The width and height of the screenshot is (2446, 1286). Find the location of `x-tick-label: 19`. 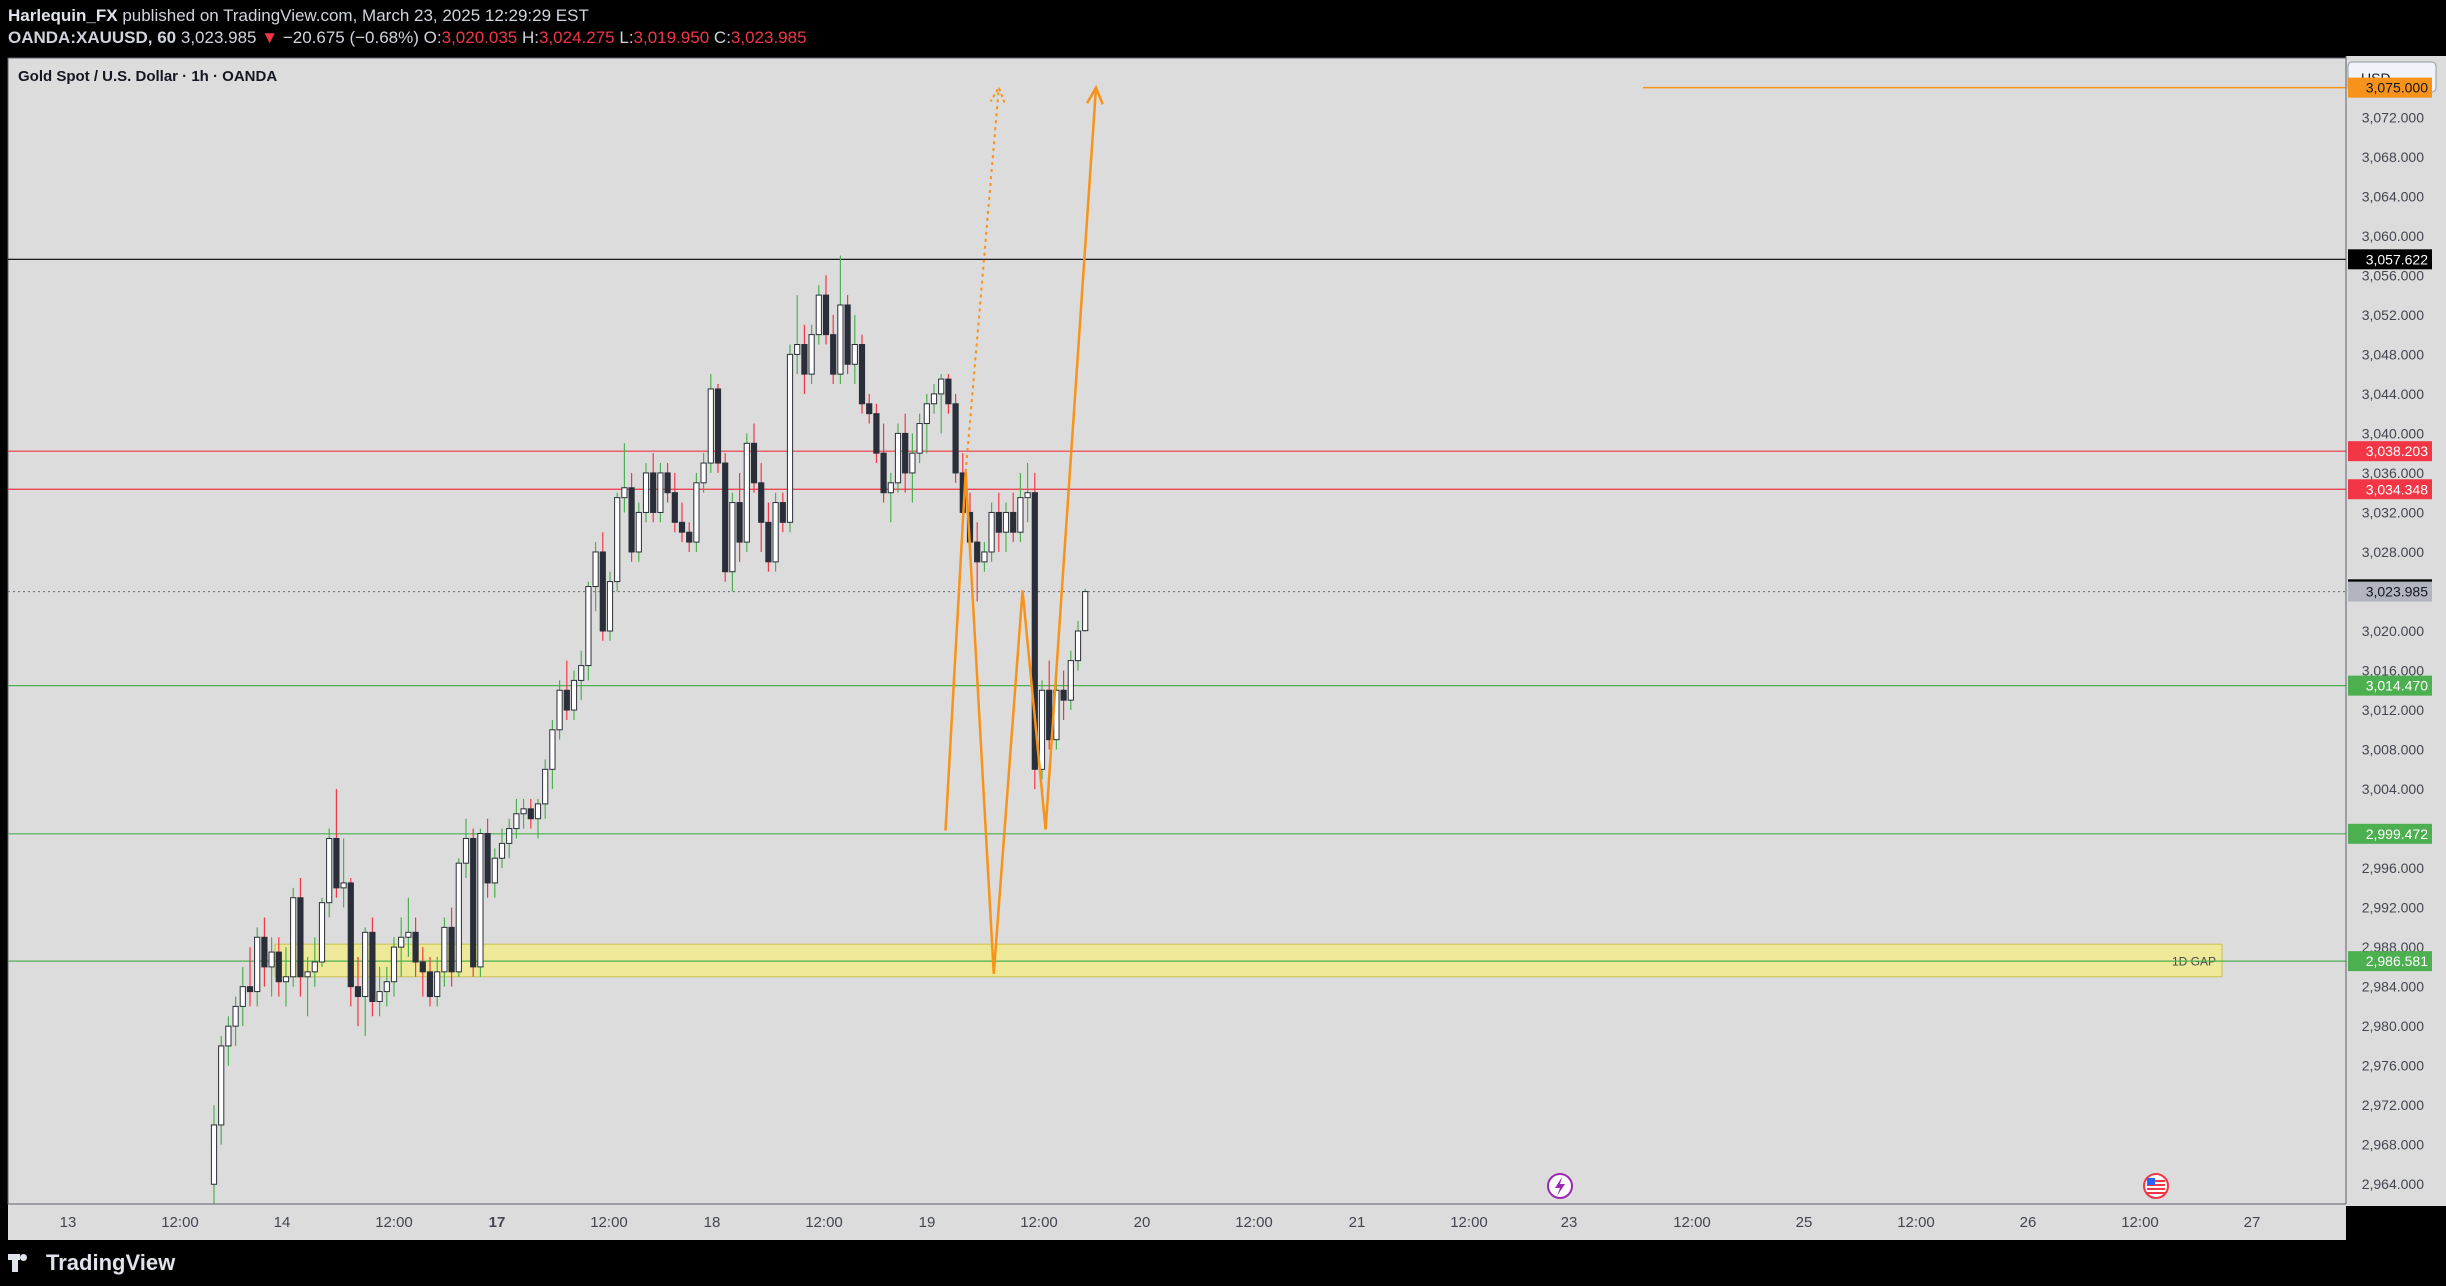

x-tick-label: 19 is located at coordinates (927, 1222).